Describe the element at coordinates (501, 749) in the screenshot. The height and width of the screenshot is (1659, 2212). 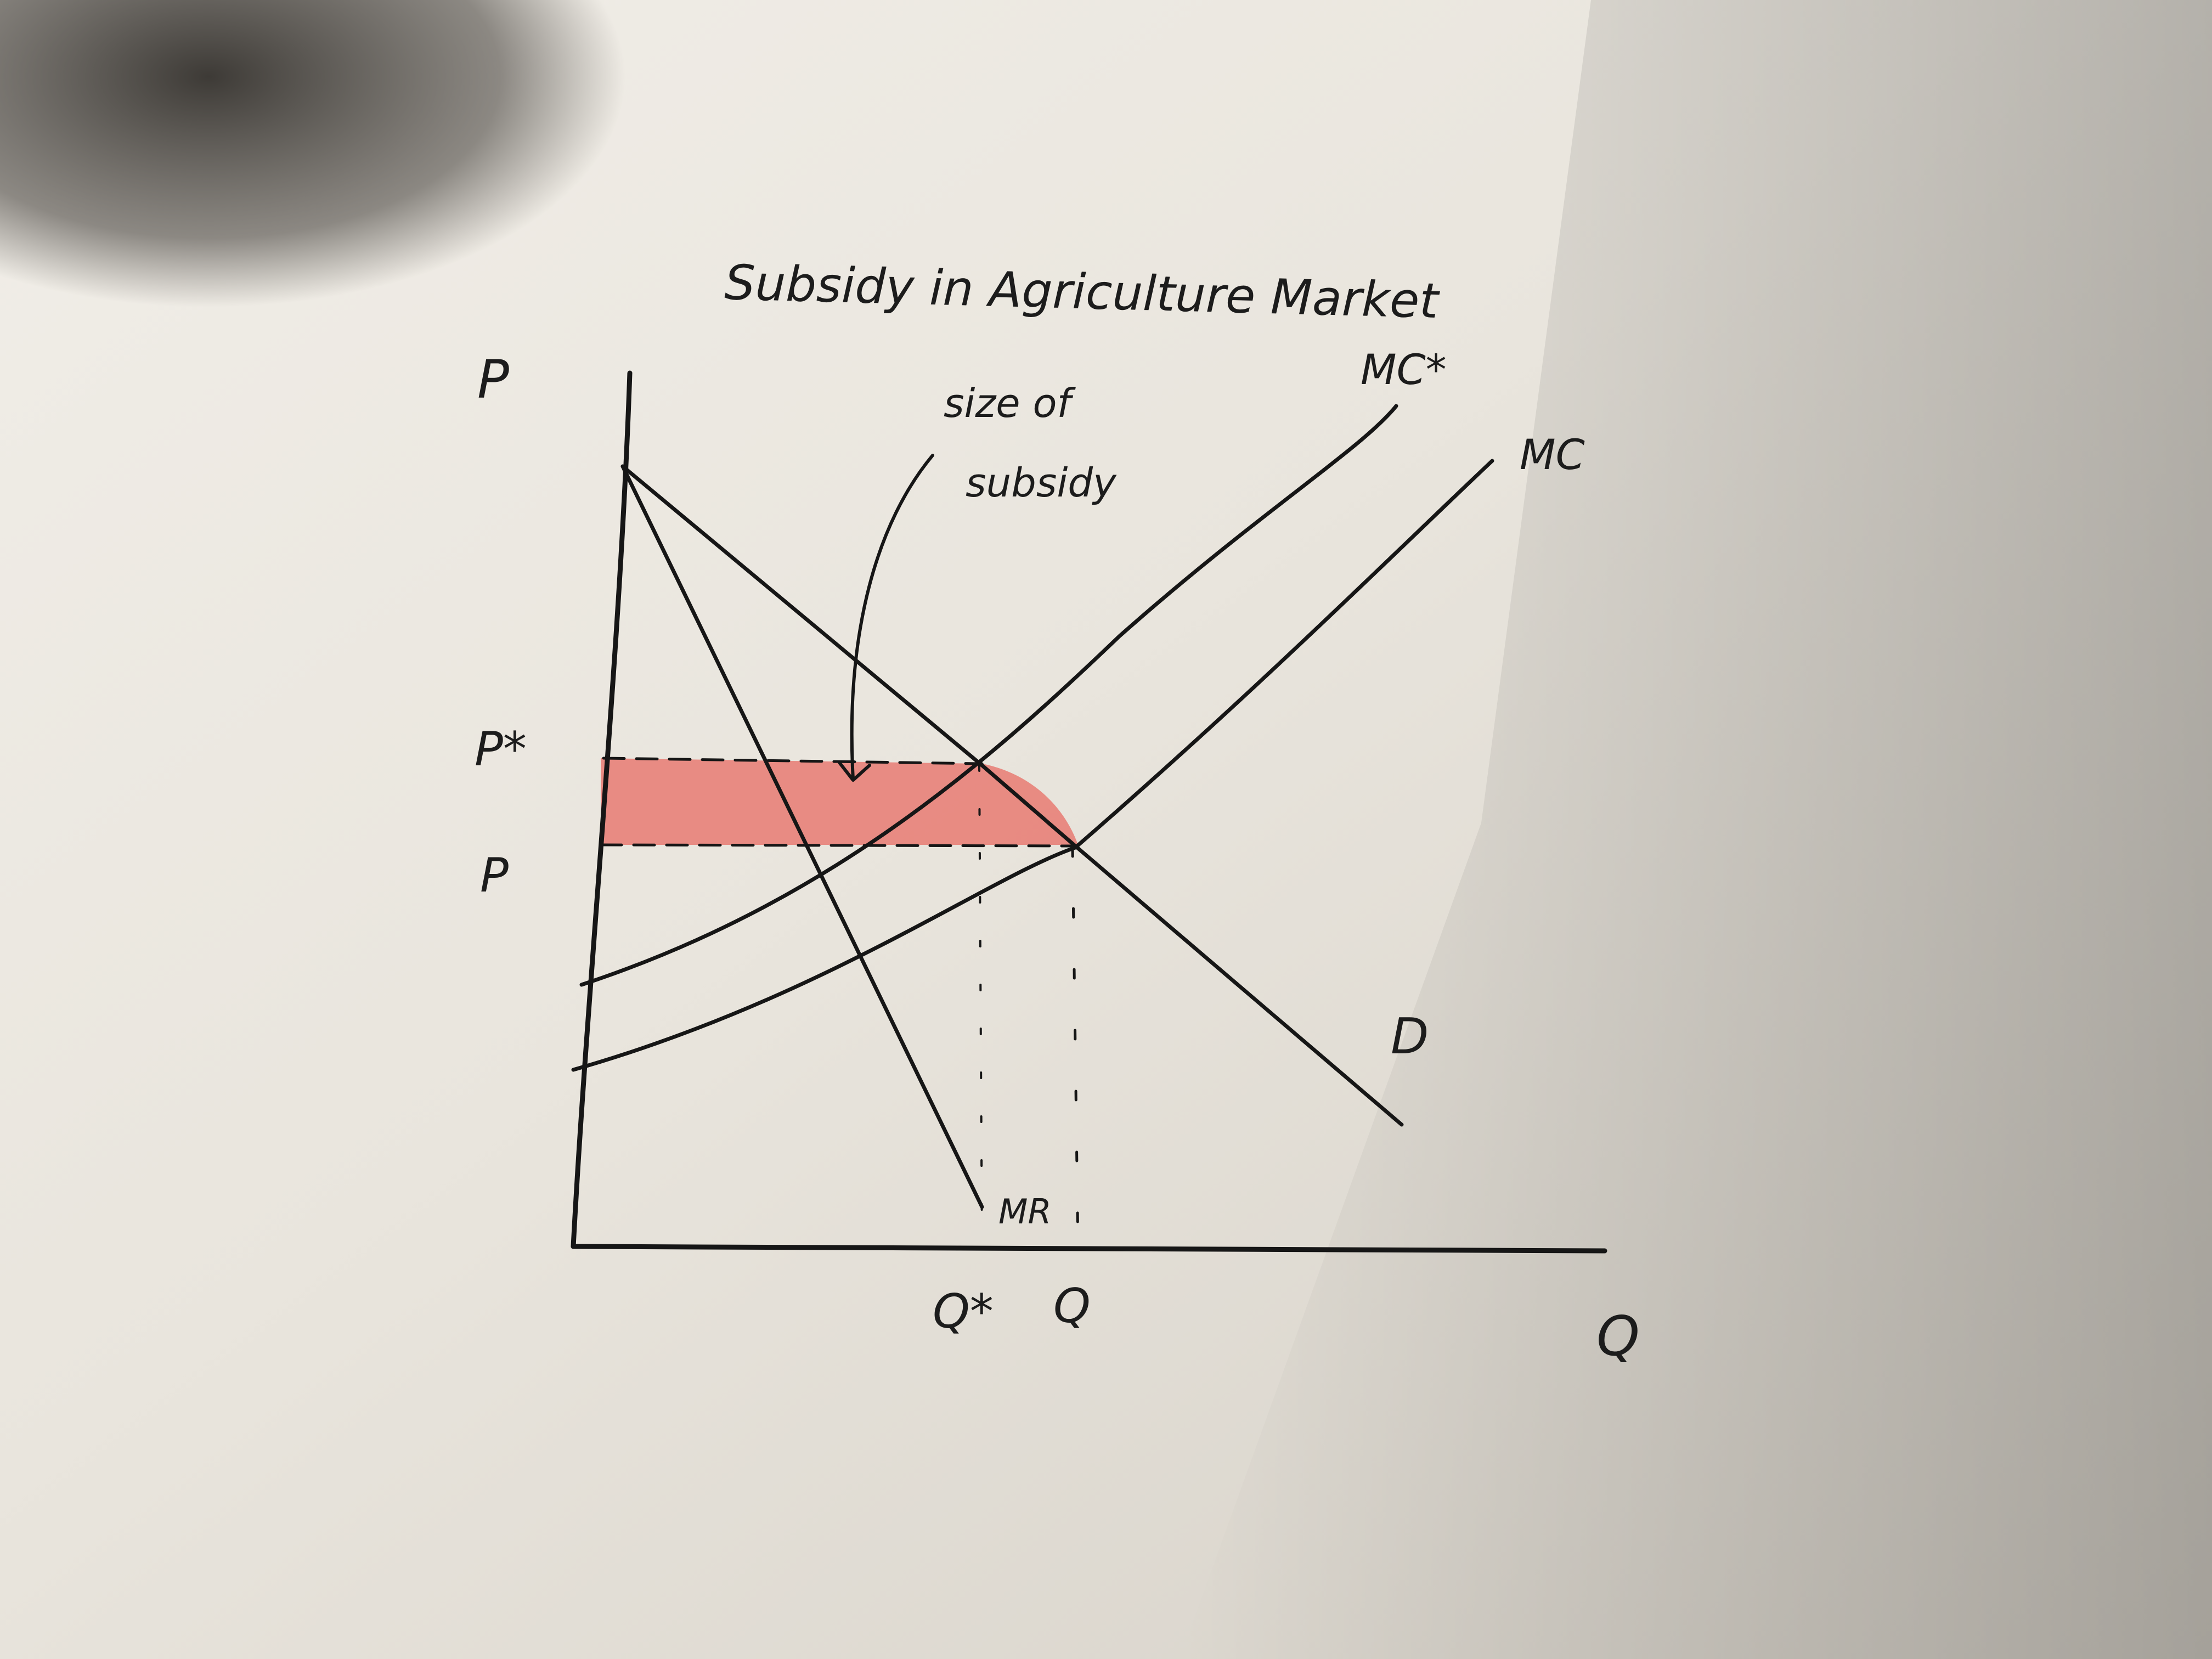
I see `p-star-label: P*` at that location.